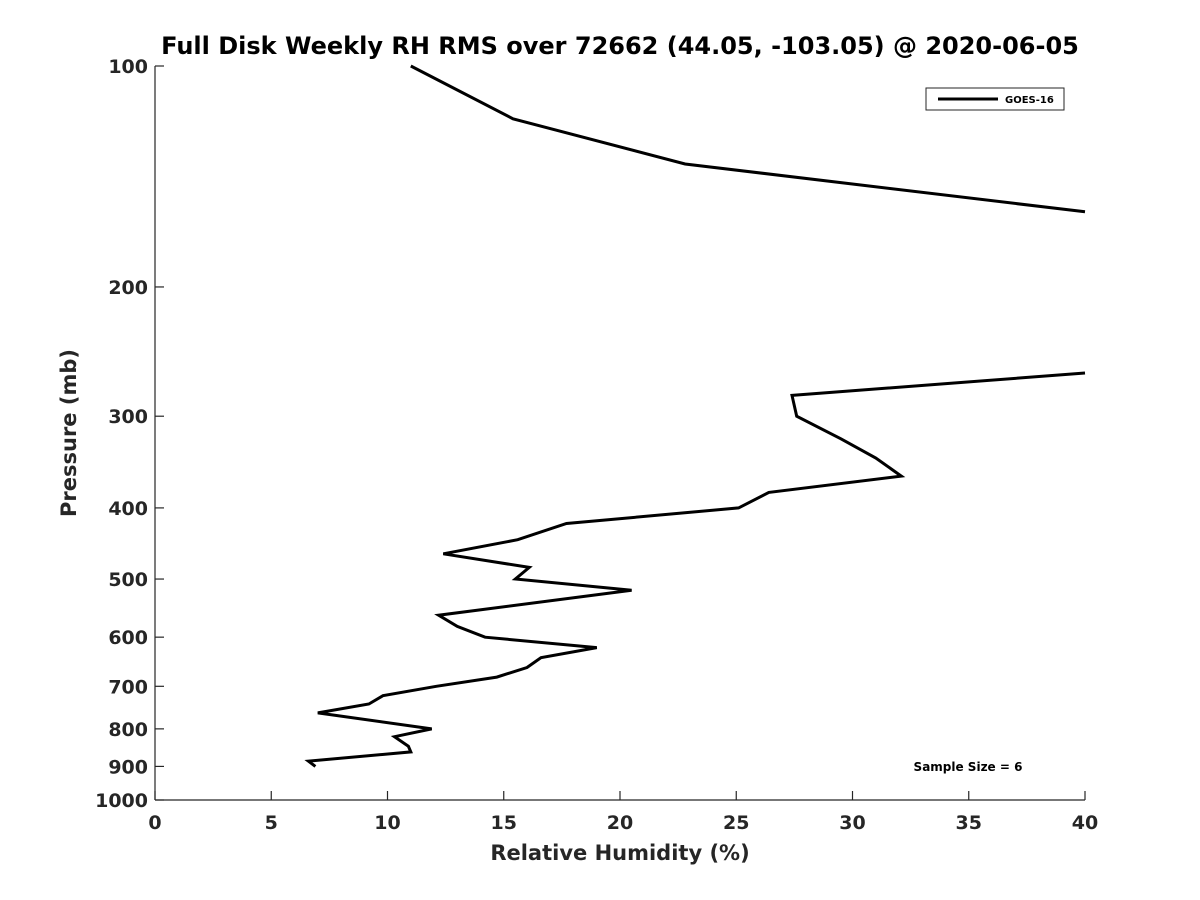  Describe the element at coordinates (128, 580) in the screenshot. I see `y-tick-label: 500` at that location.